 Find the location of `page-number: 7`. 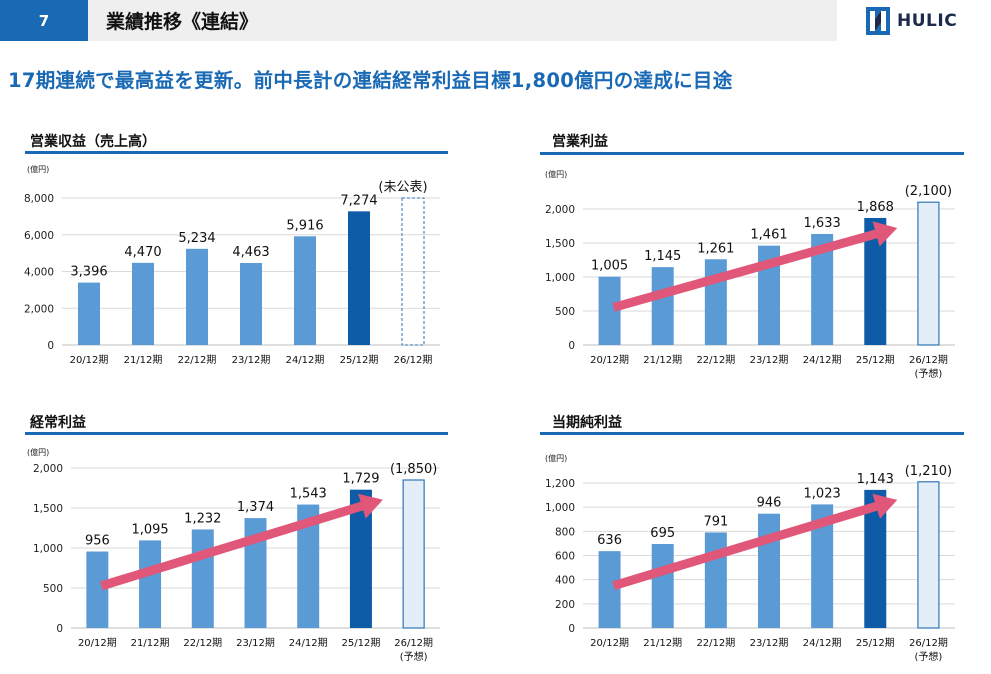

page-number: 7 is located at coordinates (44, 20).